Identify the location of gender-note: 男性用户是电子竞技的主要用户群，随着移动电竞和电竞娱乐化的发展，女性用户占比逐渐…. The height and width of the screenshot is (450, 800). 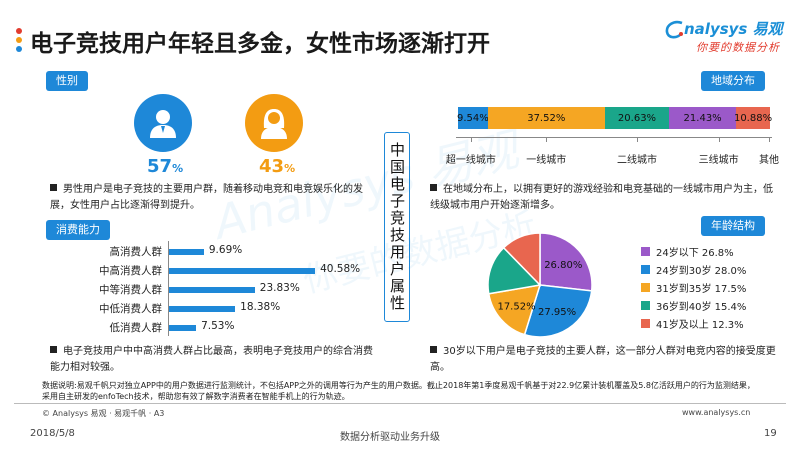
(213, 198).